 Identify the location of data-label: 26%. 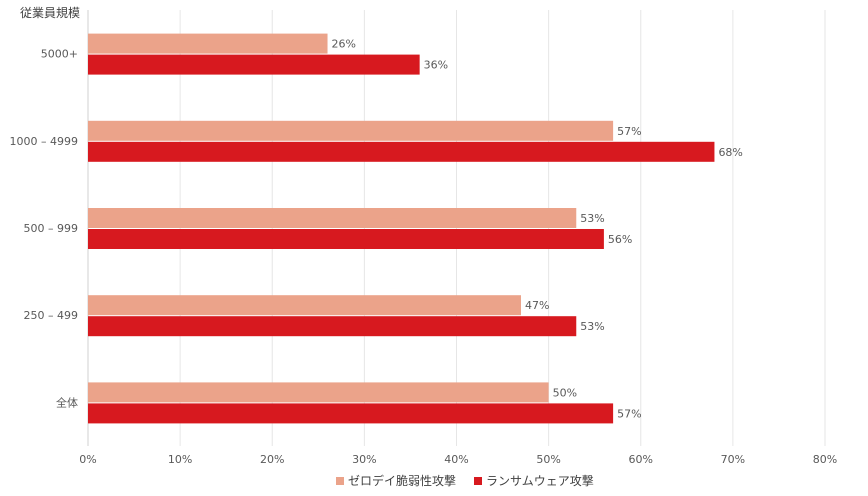
(344, 44).